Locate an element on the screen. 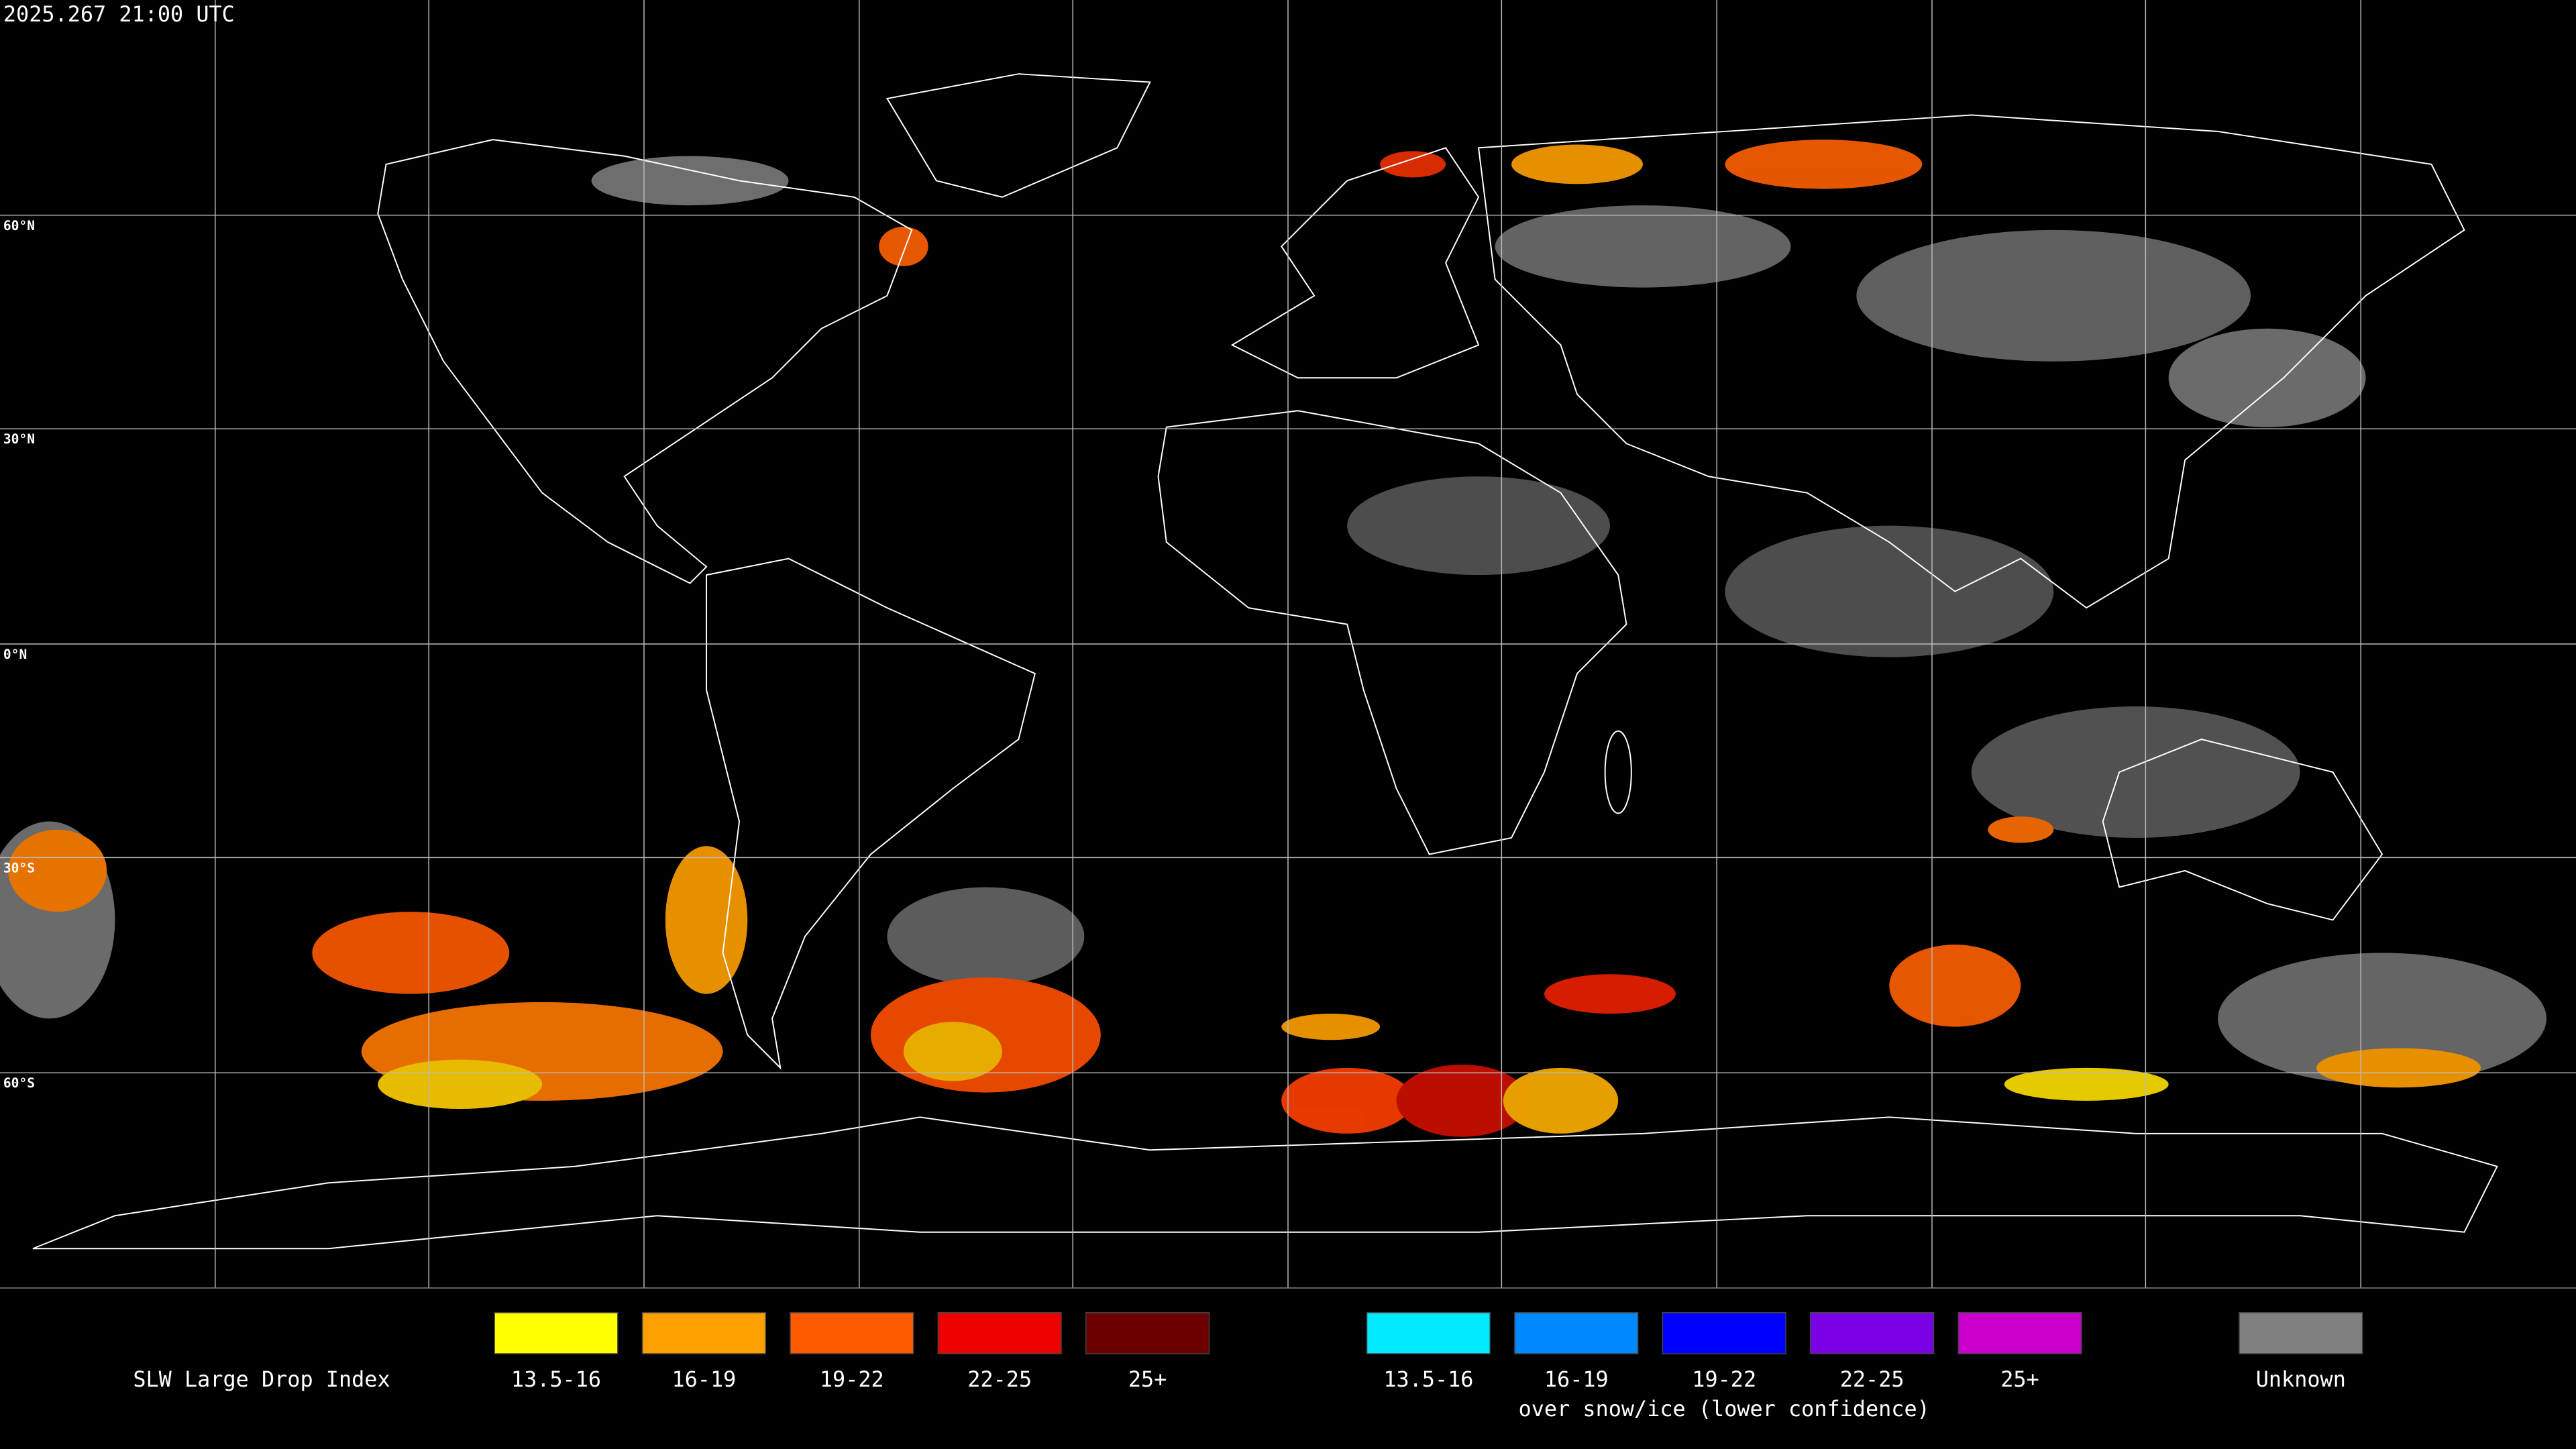 Image resolution: width=2576 pixels, height=1449 pixels. latitude-label: 30°S is located at coordinates (19, 867).